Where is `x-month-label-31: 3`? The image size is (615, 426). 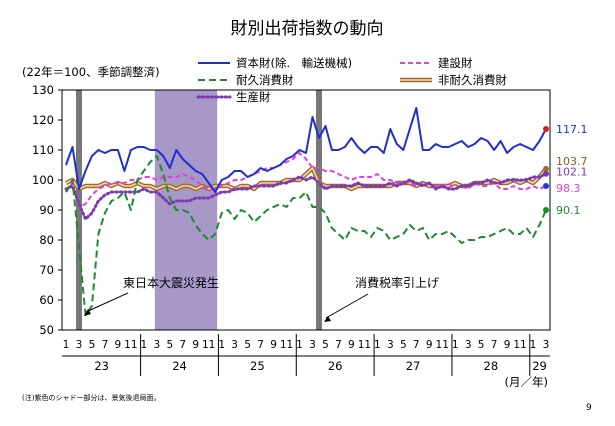
x-month-label-31: 3 is located at coordinates (468, 345).